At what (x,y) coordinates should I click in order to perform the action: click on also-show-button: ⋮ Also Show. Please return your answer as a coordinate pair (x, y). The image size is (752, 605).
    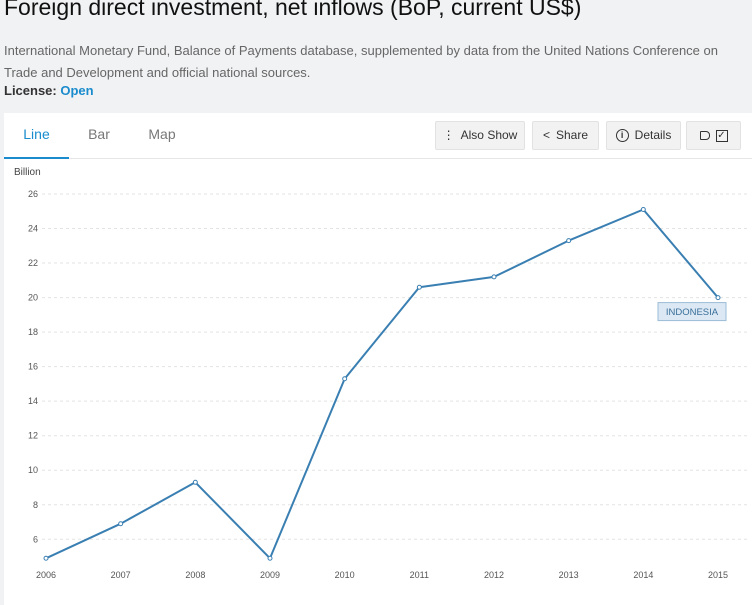
    Looking at the image, I should click on (480, 135).